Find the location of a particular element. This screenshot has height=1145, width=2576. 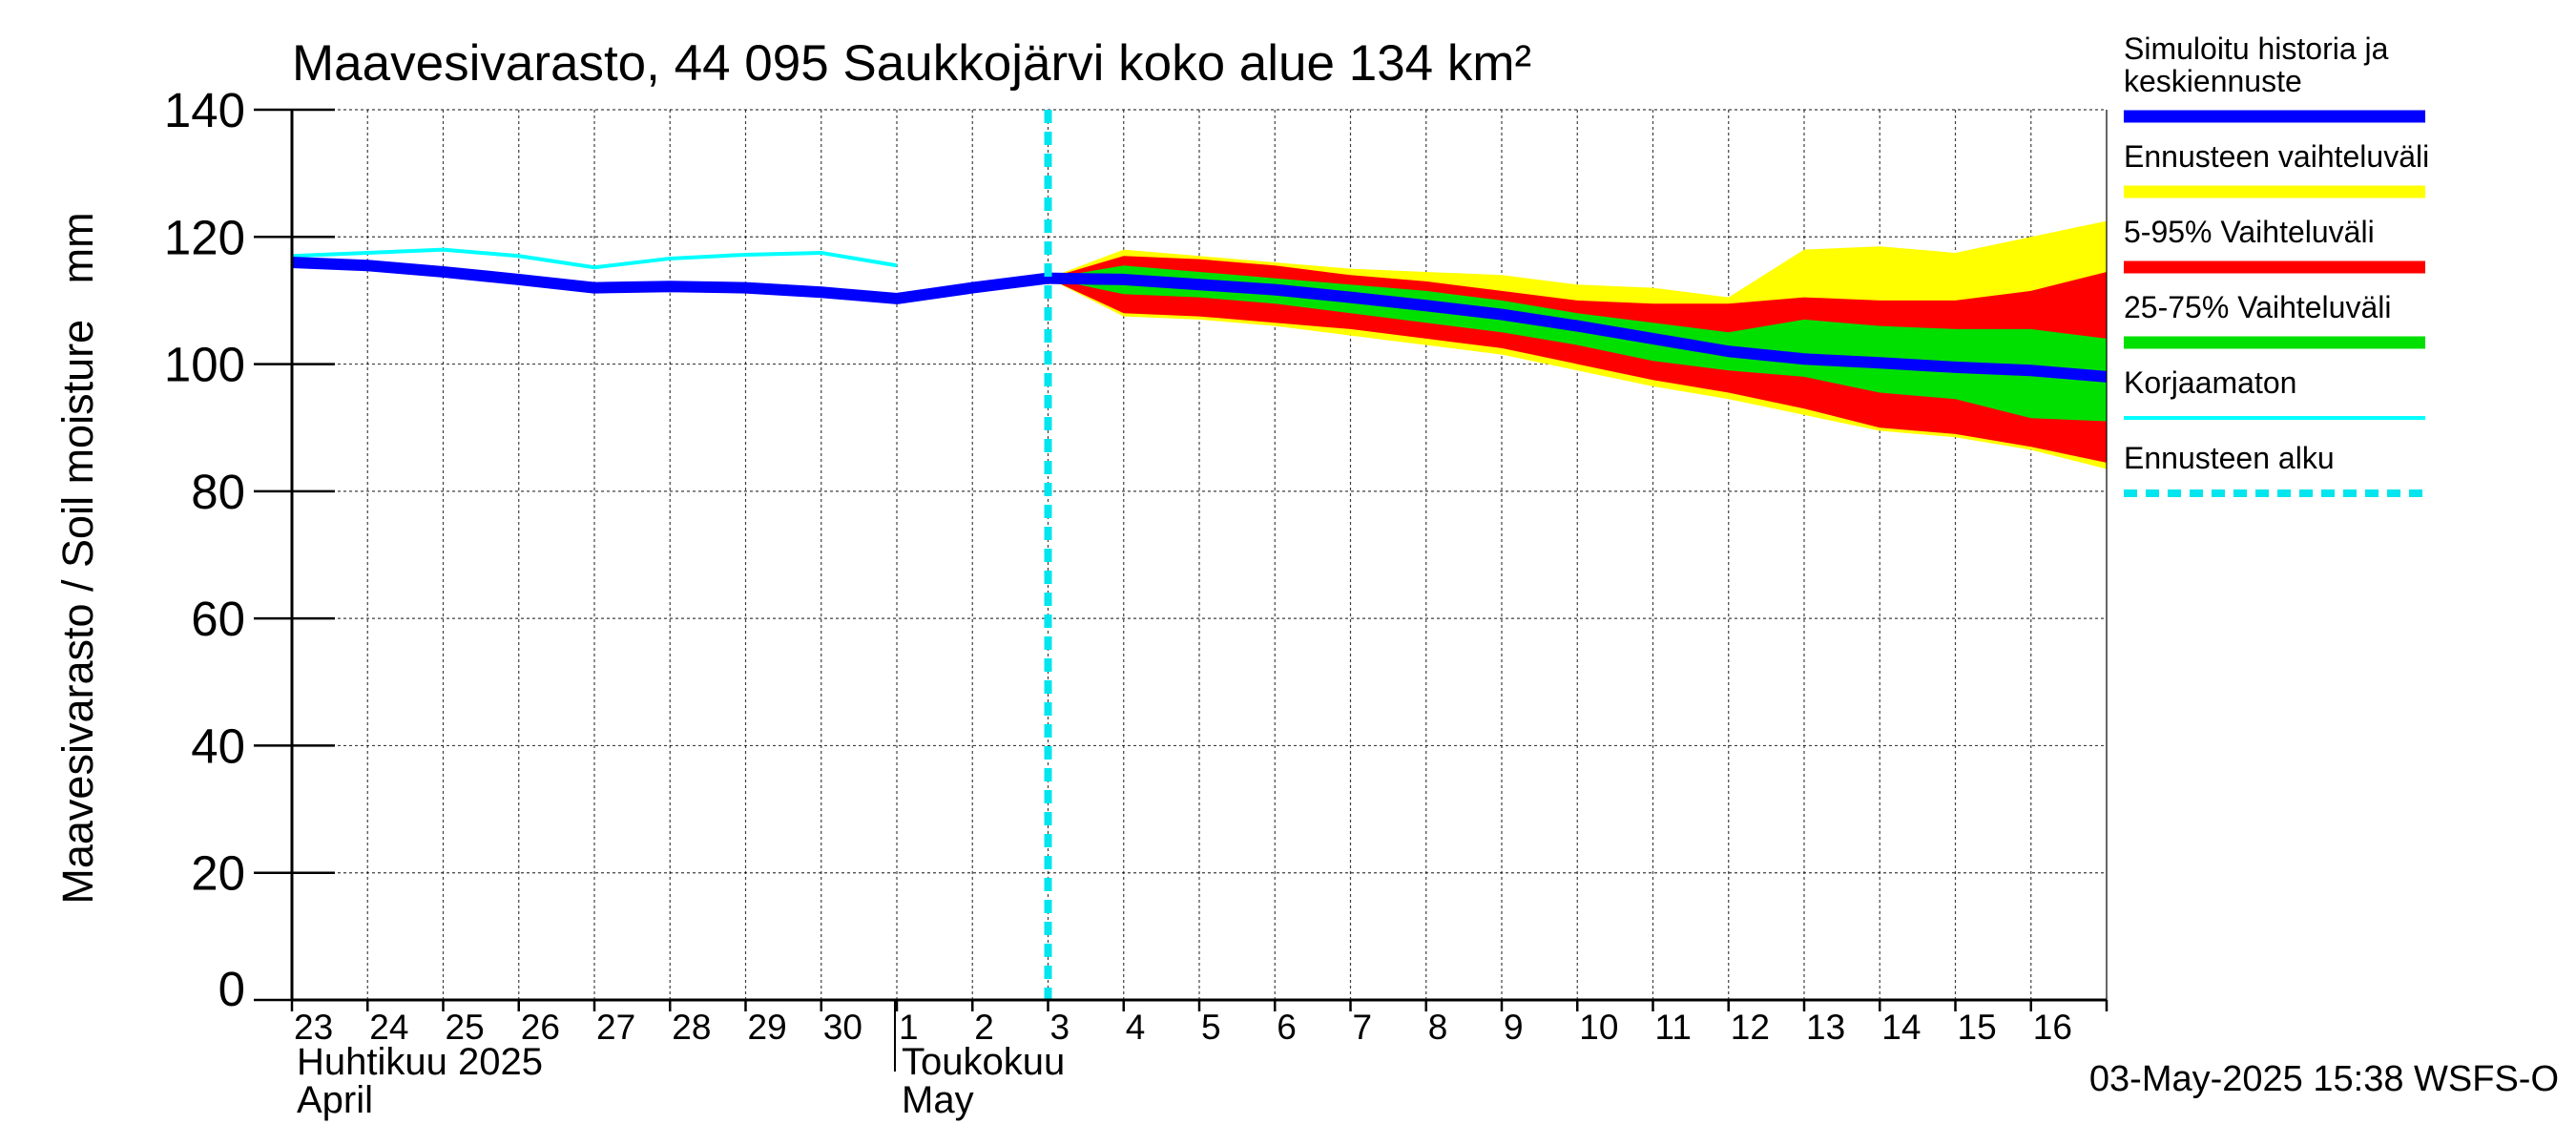

month-label-en: April is located at coordinates (335, 1100).